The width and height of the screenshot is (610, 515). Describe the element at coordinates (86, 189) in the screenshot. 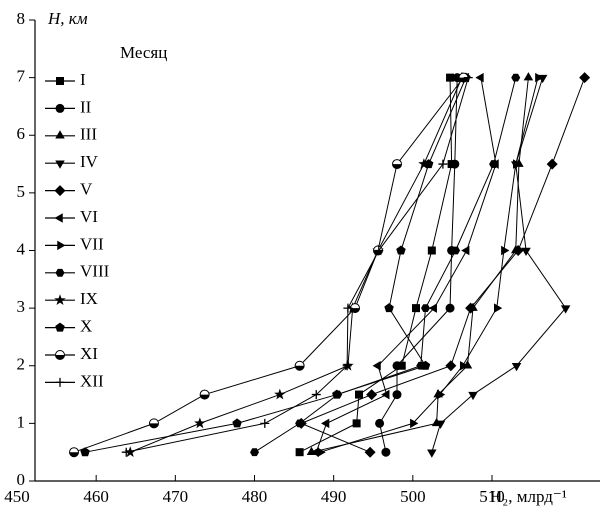

I see `legend-label: V` at that location.